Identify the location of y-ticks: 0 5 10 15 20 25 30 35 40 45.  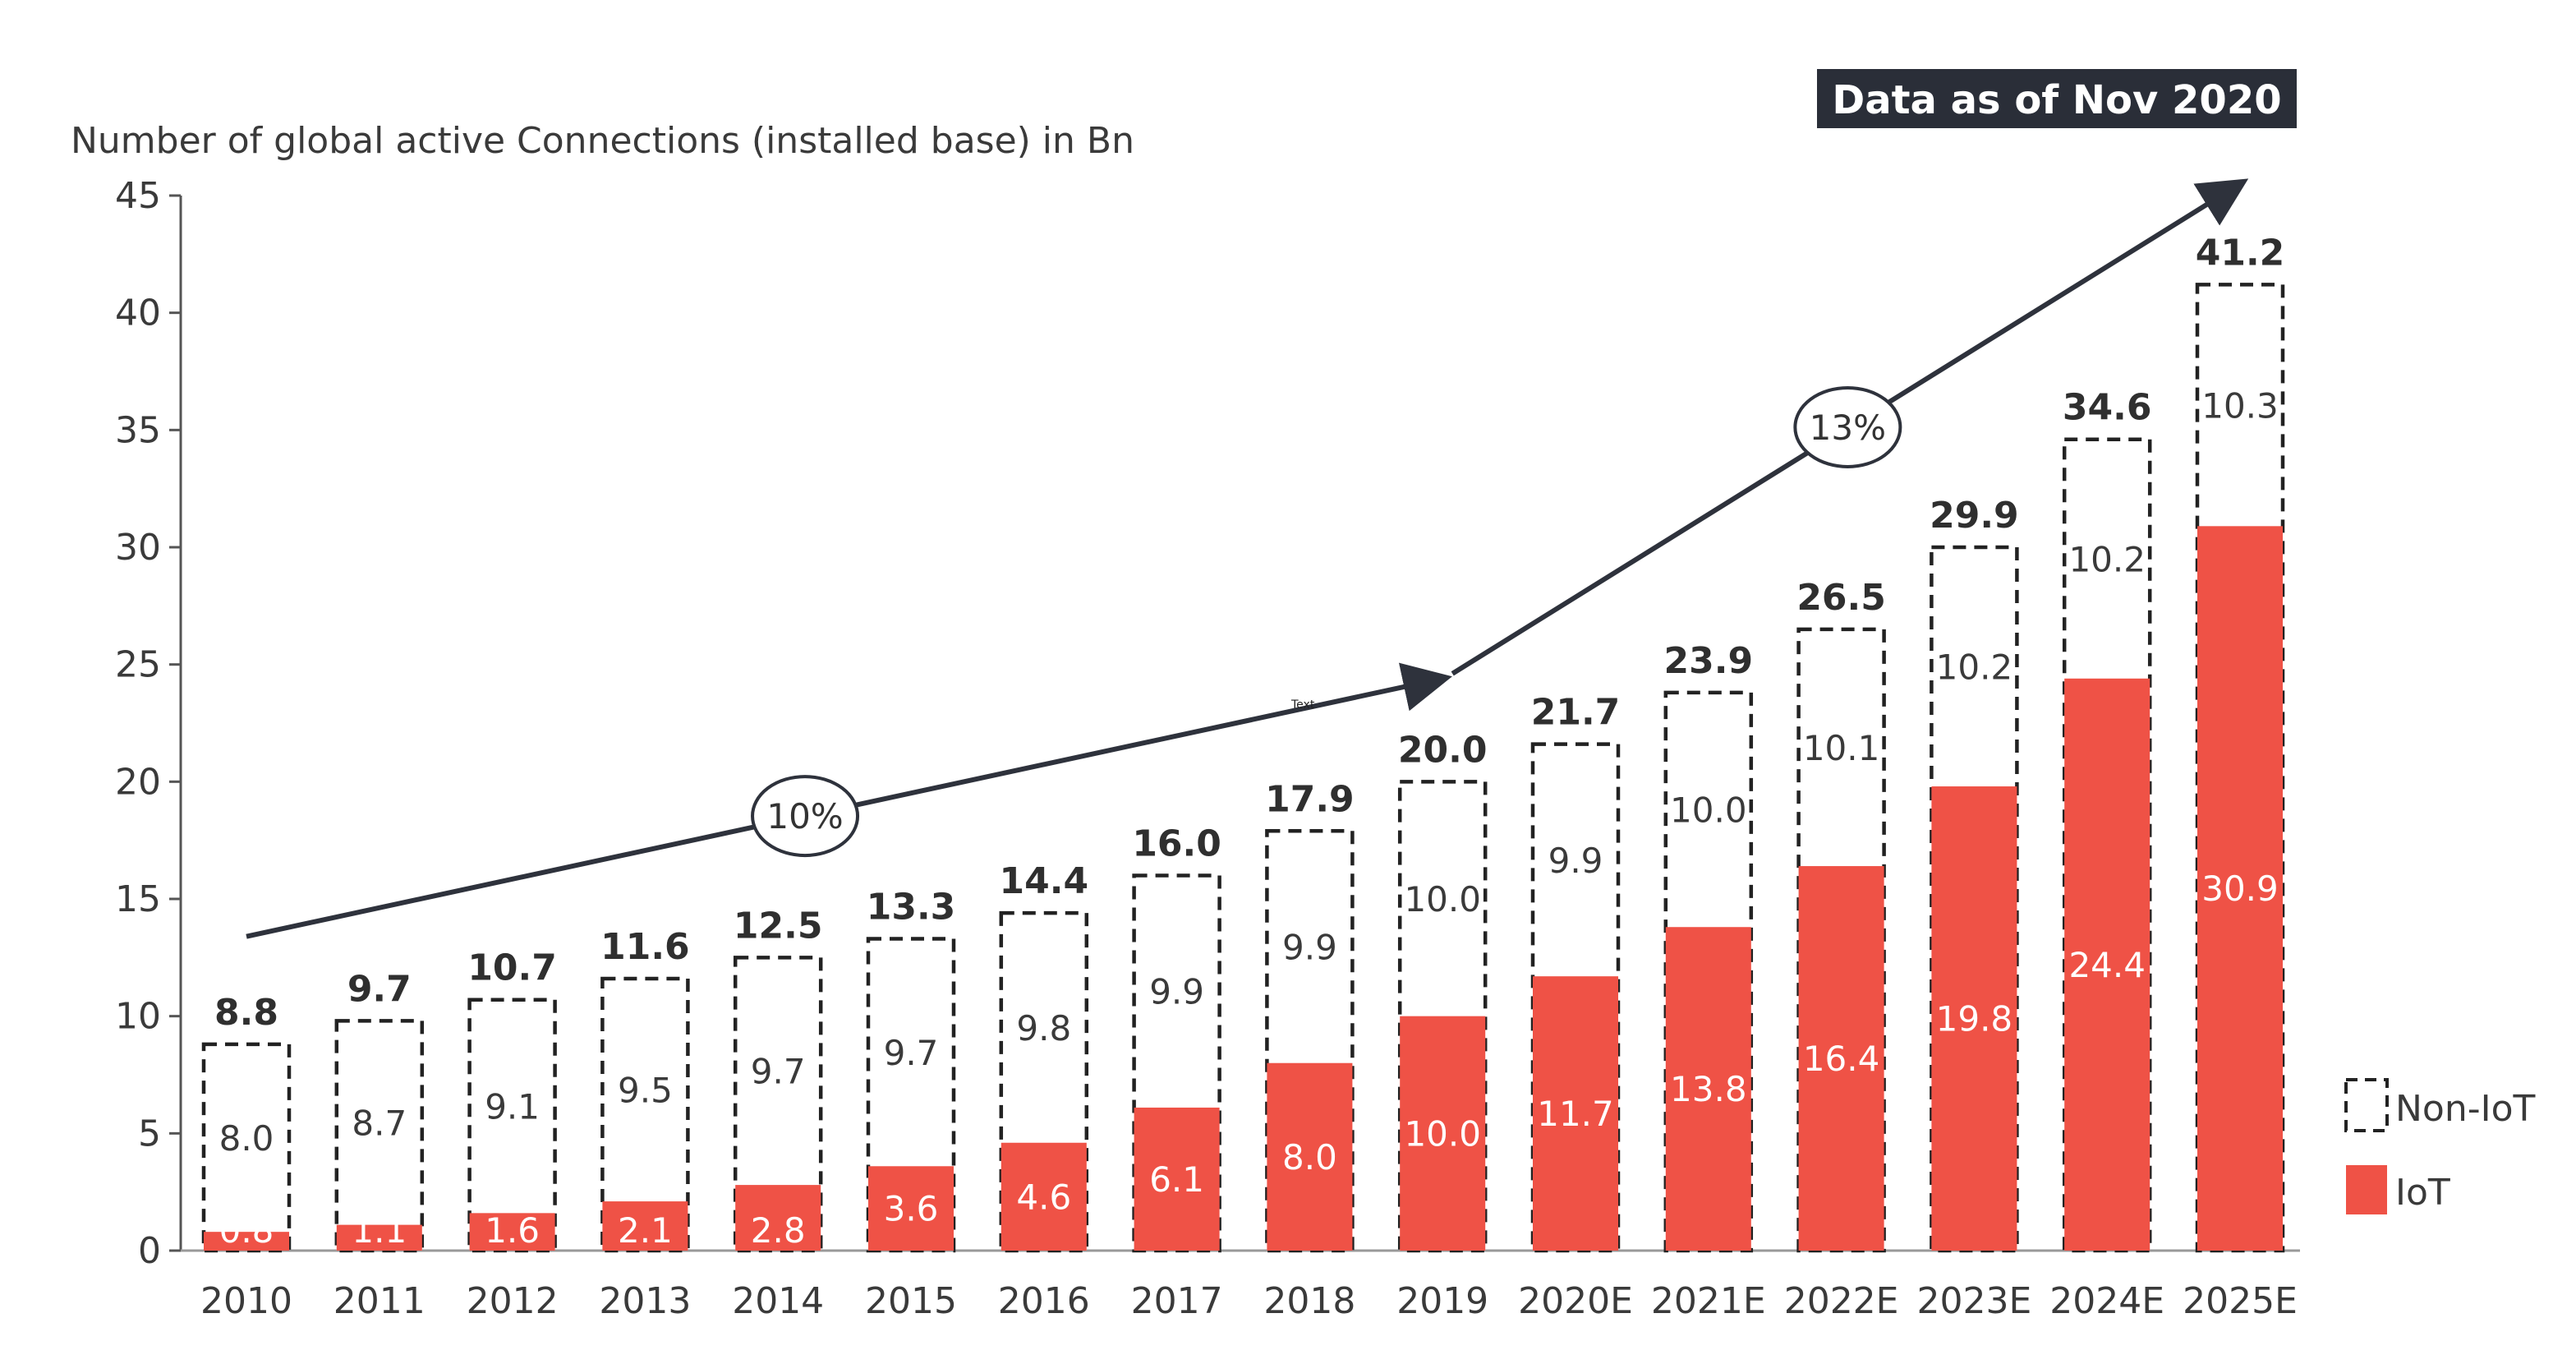
(148, 723).